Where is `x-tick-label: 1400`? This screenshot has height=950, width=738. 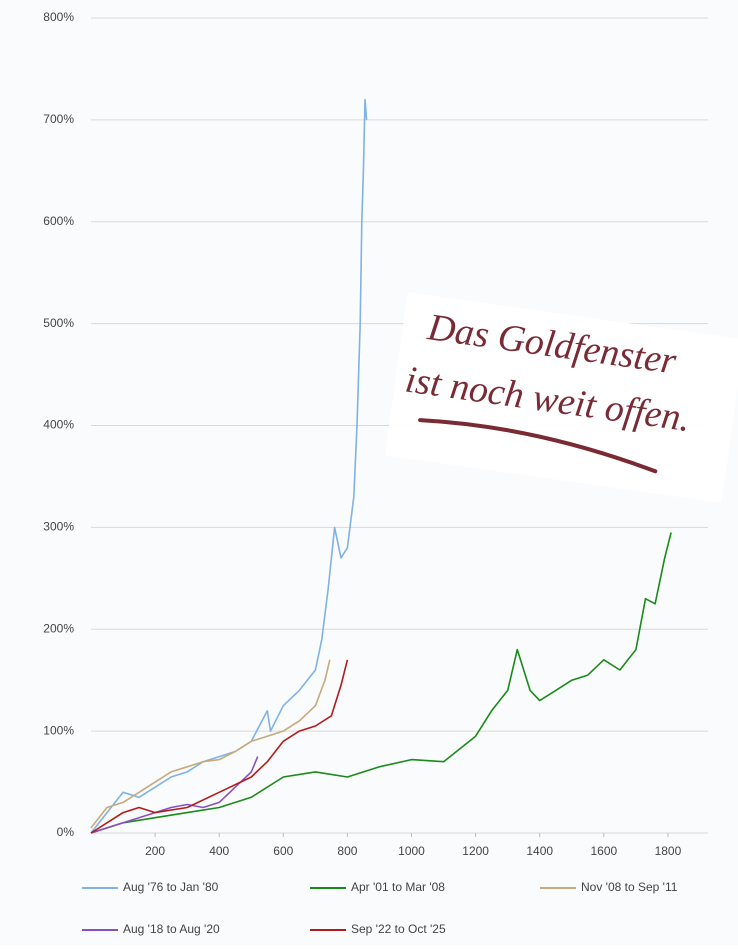
x-tick-label: 1400 is located at coordinates (539, 851).